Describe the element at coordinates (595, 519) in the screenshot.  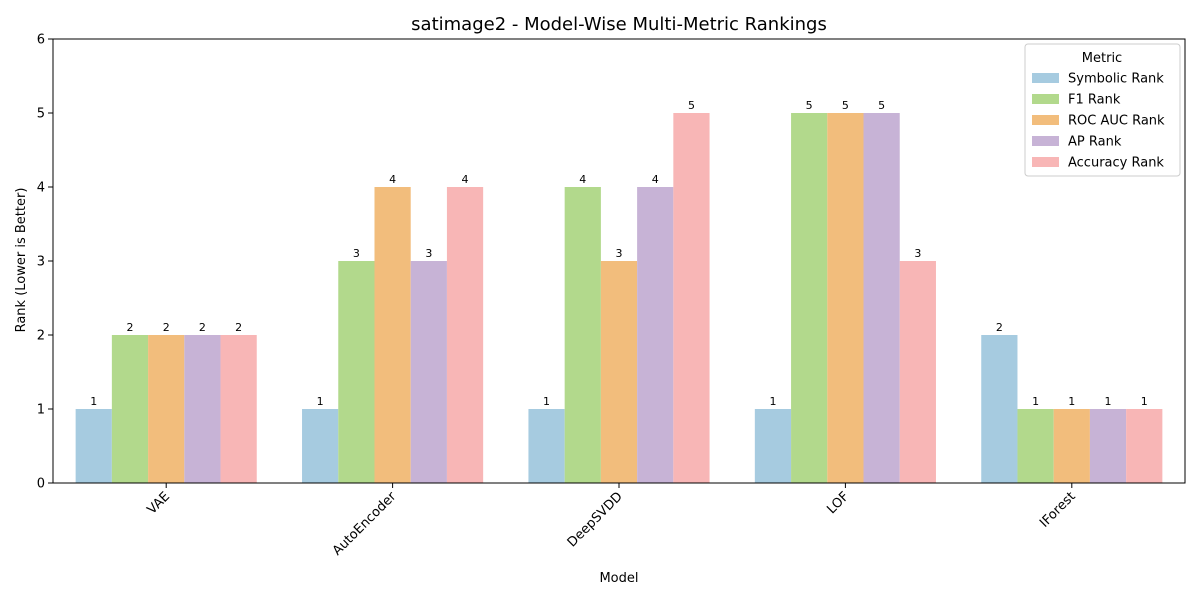
I see `x-tick-label: DeepSVDD` at that location.